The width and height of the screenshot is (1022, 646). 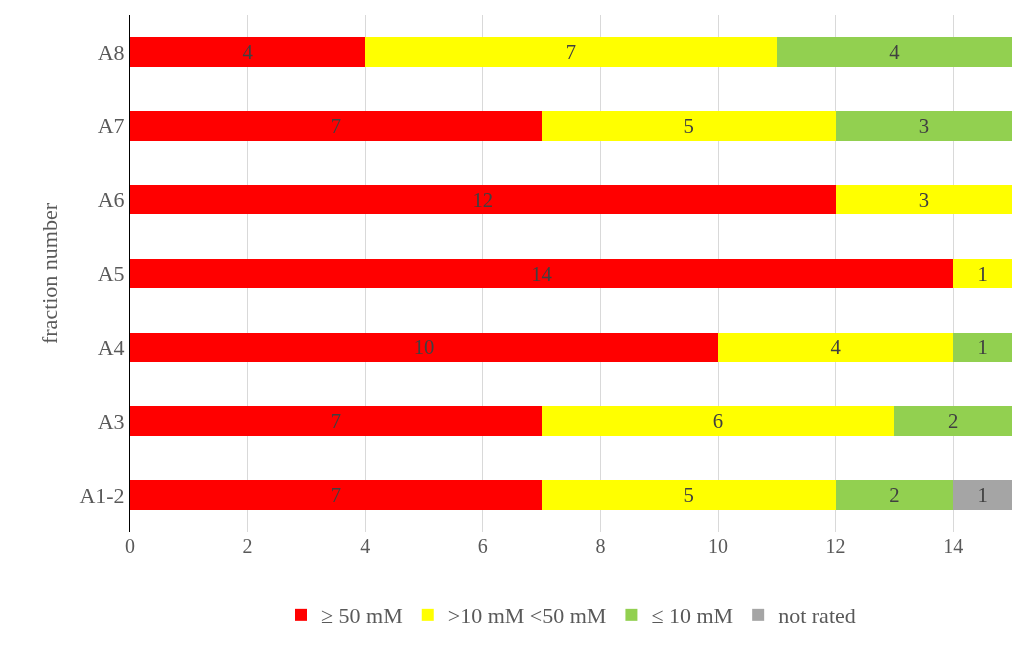 What do you see at coordinates (362, 616) in the screenshot?
I see `legend-label: ≥ 50 mM` at bounding box center [362, 616].